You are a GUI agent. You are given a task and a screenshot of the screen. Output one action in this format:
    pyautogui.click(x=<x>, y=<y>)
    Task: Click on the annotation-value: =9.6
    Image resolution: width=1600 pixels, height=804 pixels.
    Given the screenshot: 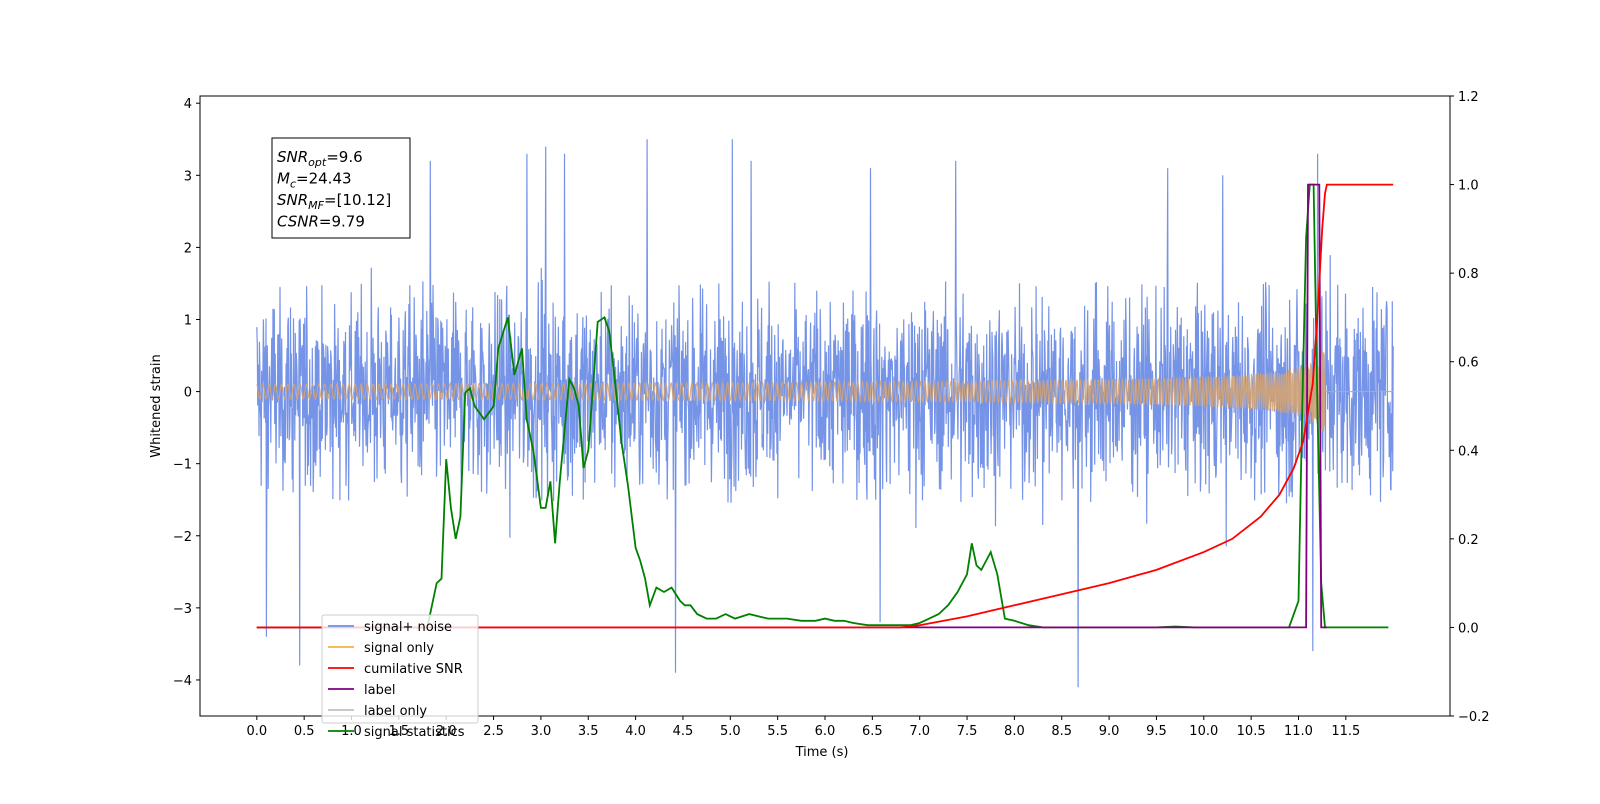 What is the action you would take?
    pyautogui.click(x=344, y=157)
    